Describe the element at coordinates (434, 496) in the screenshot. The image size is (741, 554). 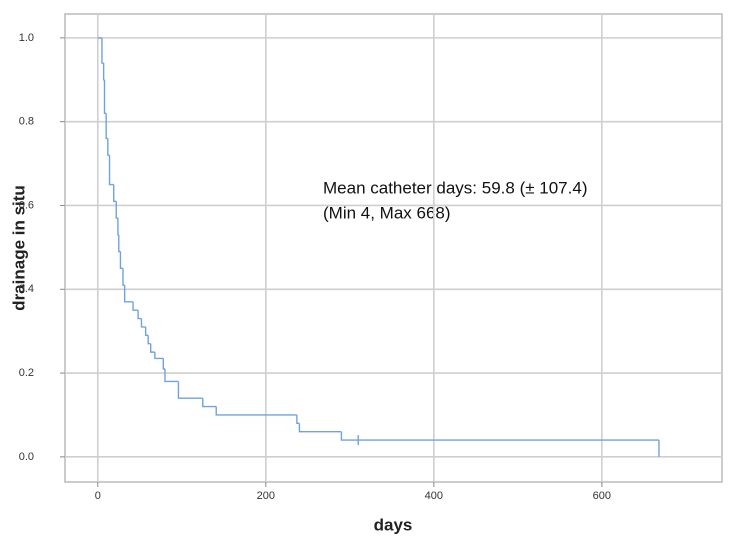
I see `x-tick-label: 400` at that location.